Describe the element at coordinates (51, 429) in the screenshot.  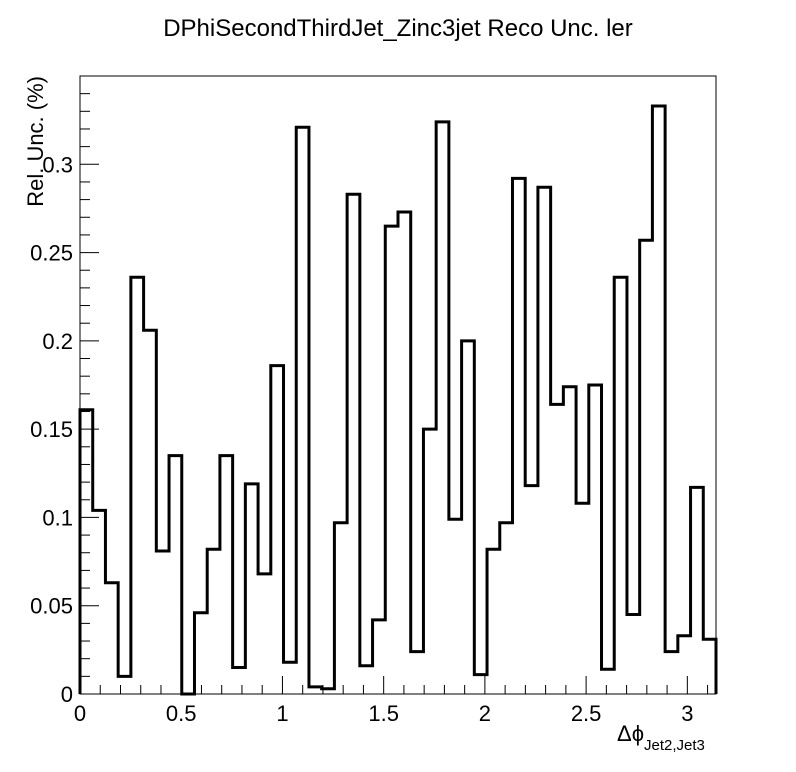
I see `y-tick-label: 0.15` at that location.